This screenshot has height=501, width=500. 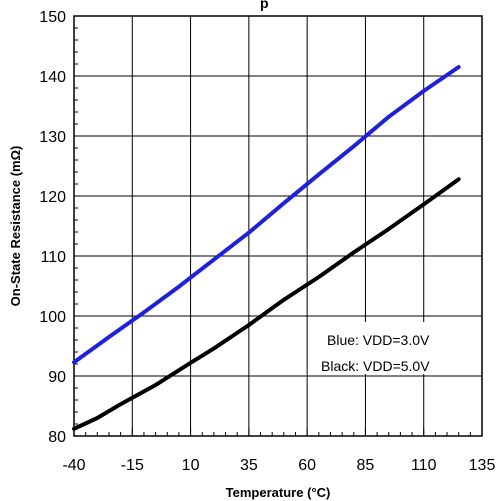 I want to click on x-tick-label: 60, so click(x=307, y=465).